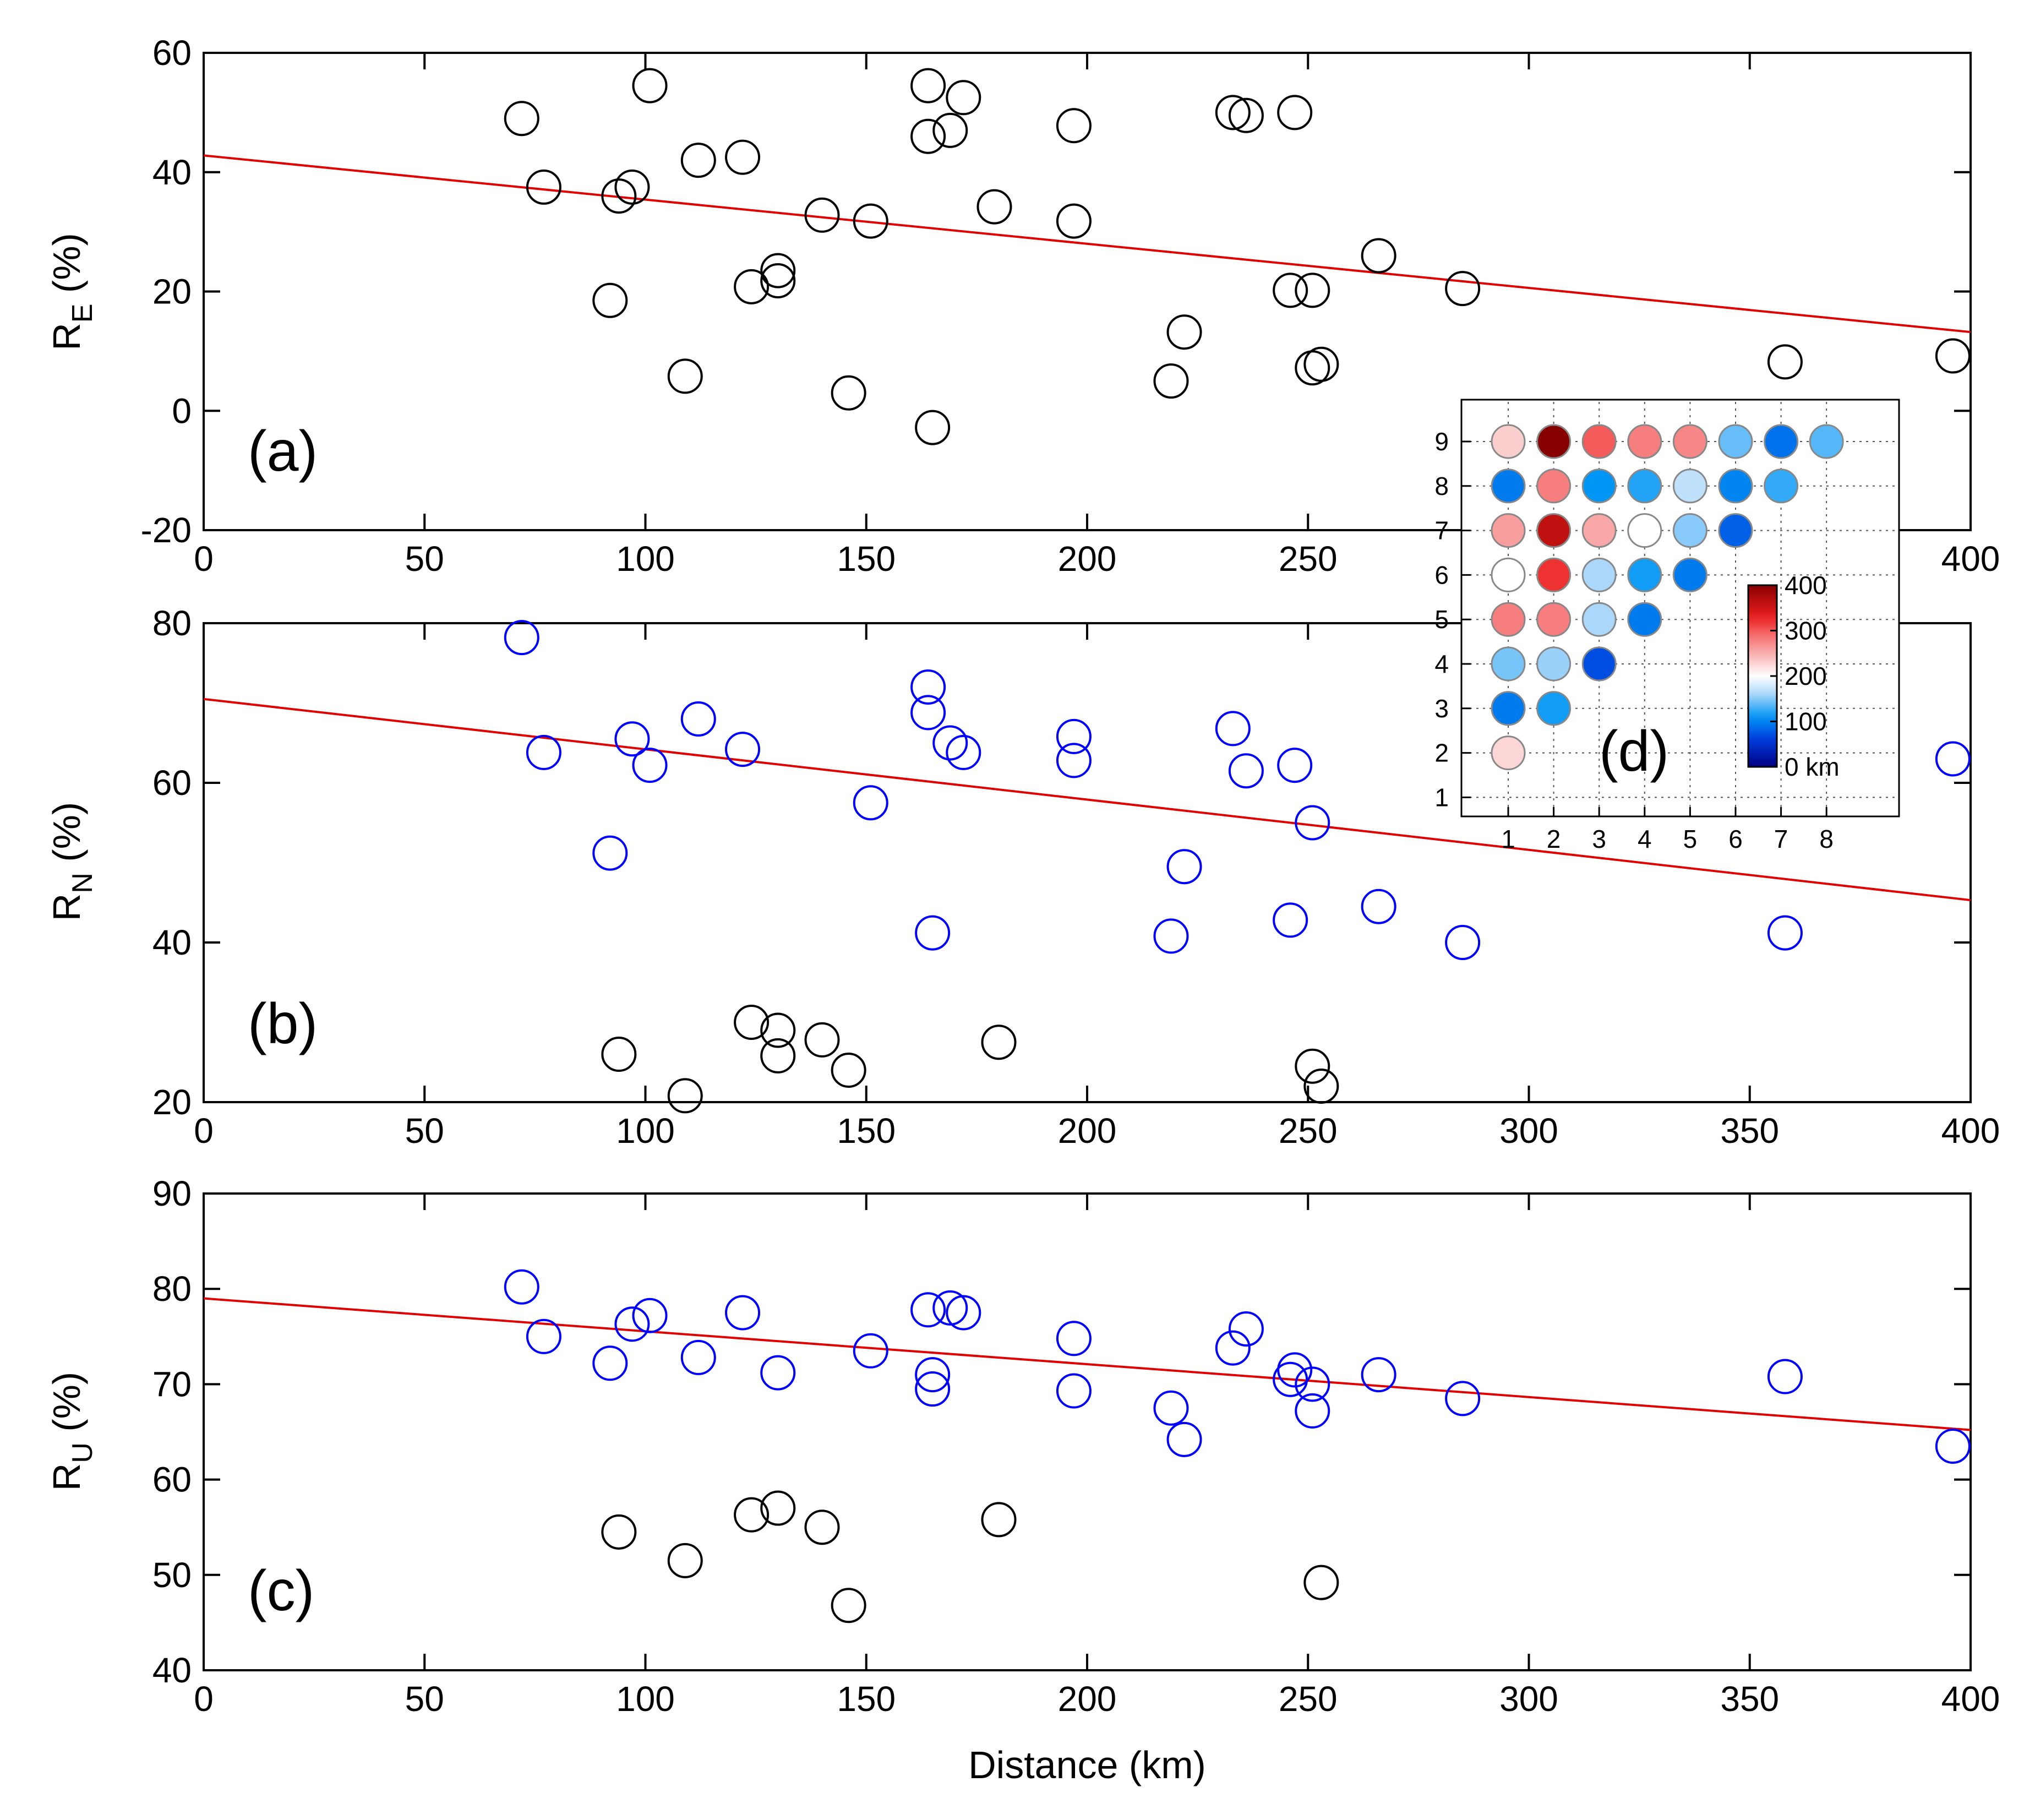 Image resolution: width=2035 pixels, height=1820 pixels. I want to click on y-tick-label: 0, so click(182, 411).